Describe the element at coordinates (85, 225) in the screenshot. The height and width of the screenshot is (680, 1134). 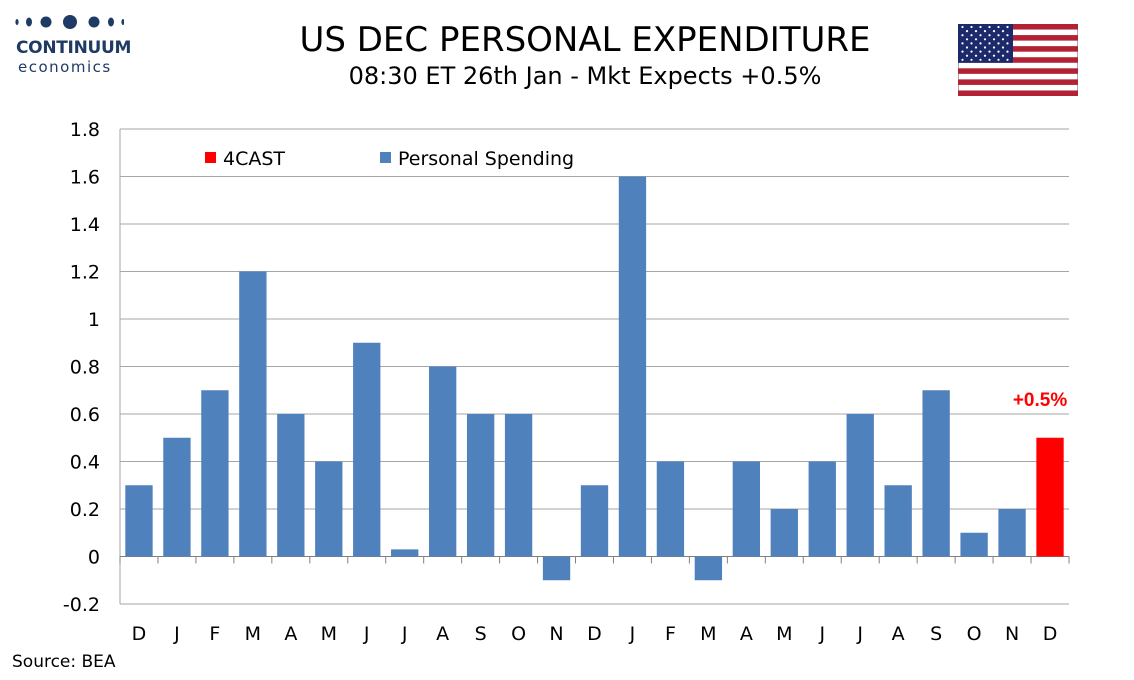
I see `y-tick-label: 1.4` at that location.